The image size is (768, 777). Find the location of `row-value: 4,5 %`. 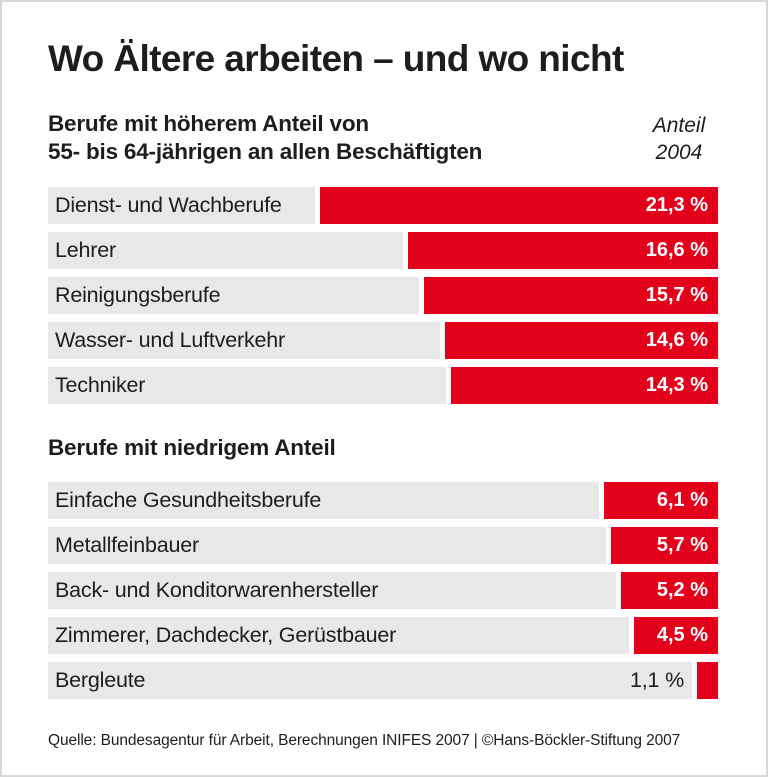

row-value: 4,5 % is located at coordinates (682, 635).